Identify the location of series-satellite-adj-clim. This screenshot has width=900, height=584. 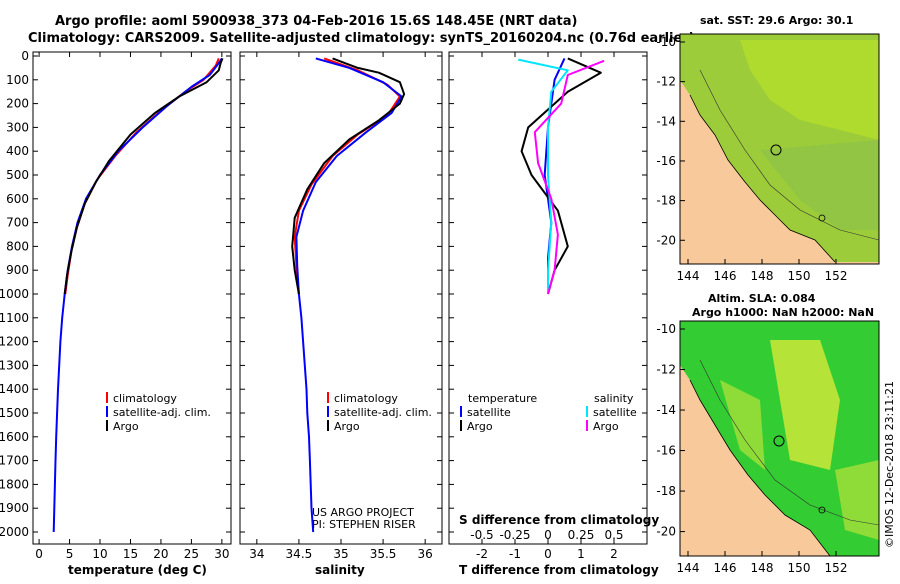
(349, 295).